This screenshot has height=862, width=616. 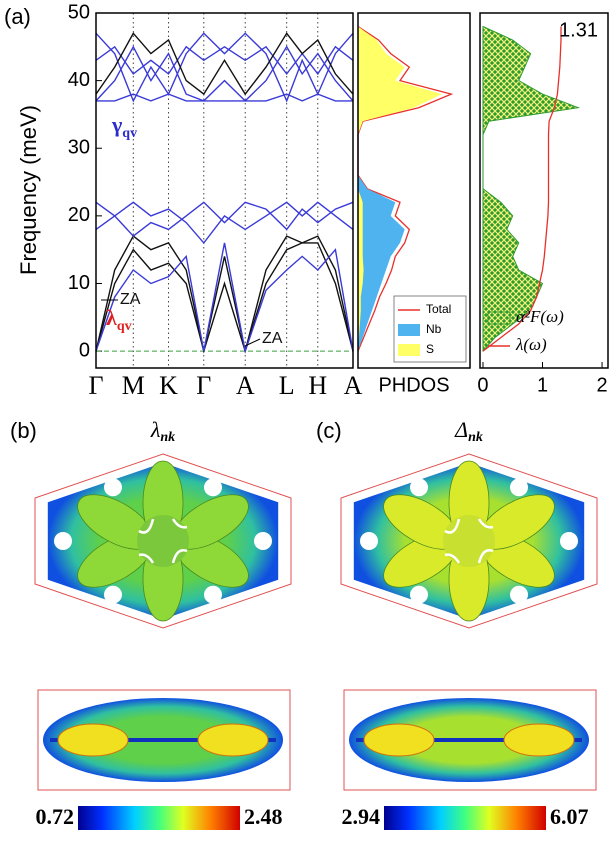 What do you see at coordinates (252, 342) in the screenshot?
I see `annotation-arrow` at bounding box center [252, 342].